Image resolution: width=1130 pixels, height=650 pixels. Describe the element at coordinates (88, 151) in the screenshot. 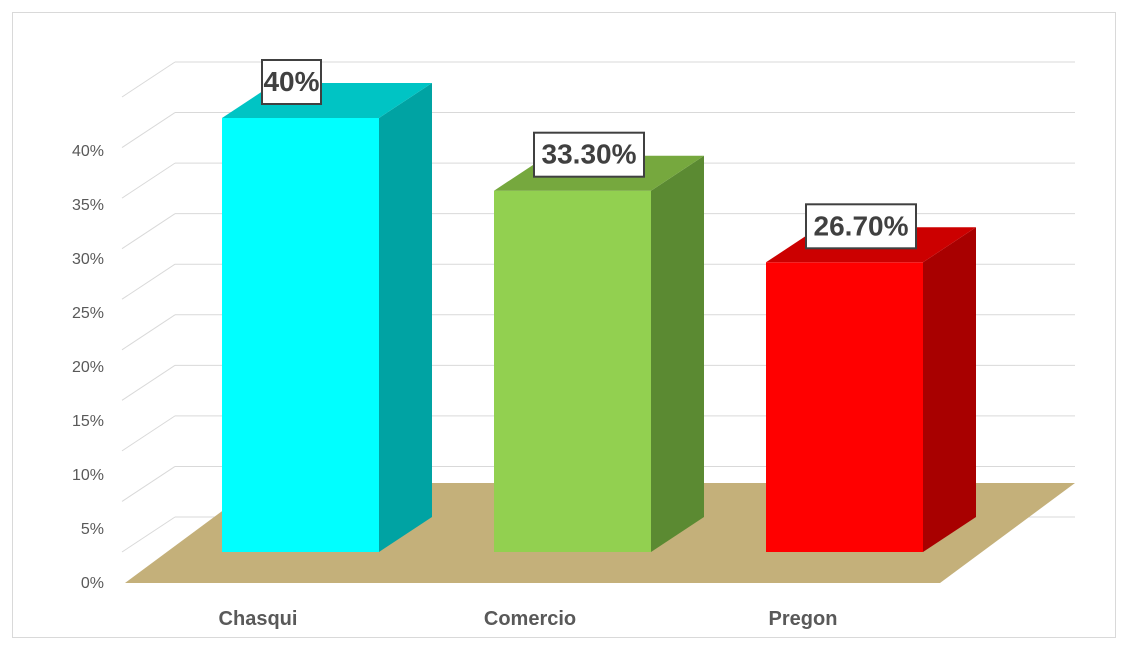

I see `y-tick-label: 40%` at that location.